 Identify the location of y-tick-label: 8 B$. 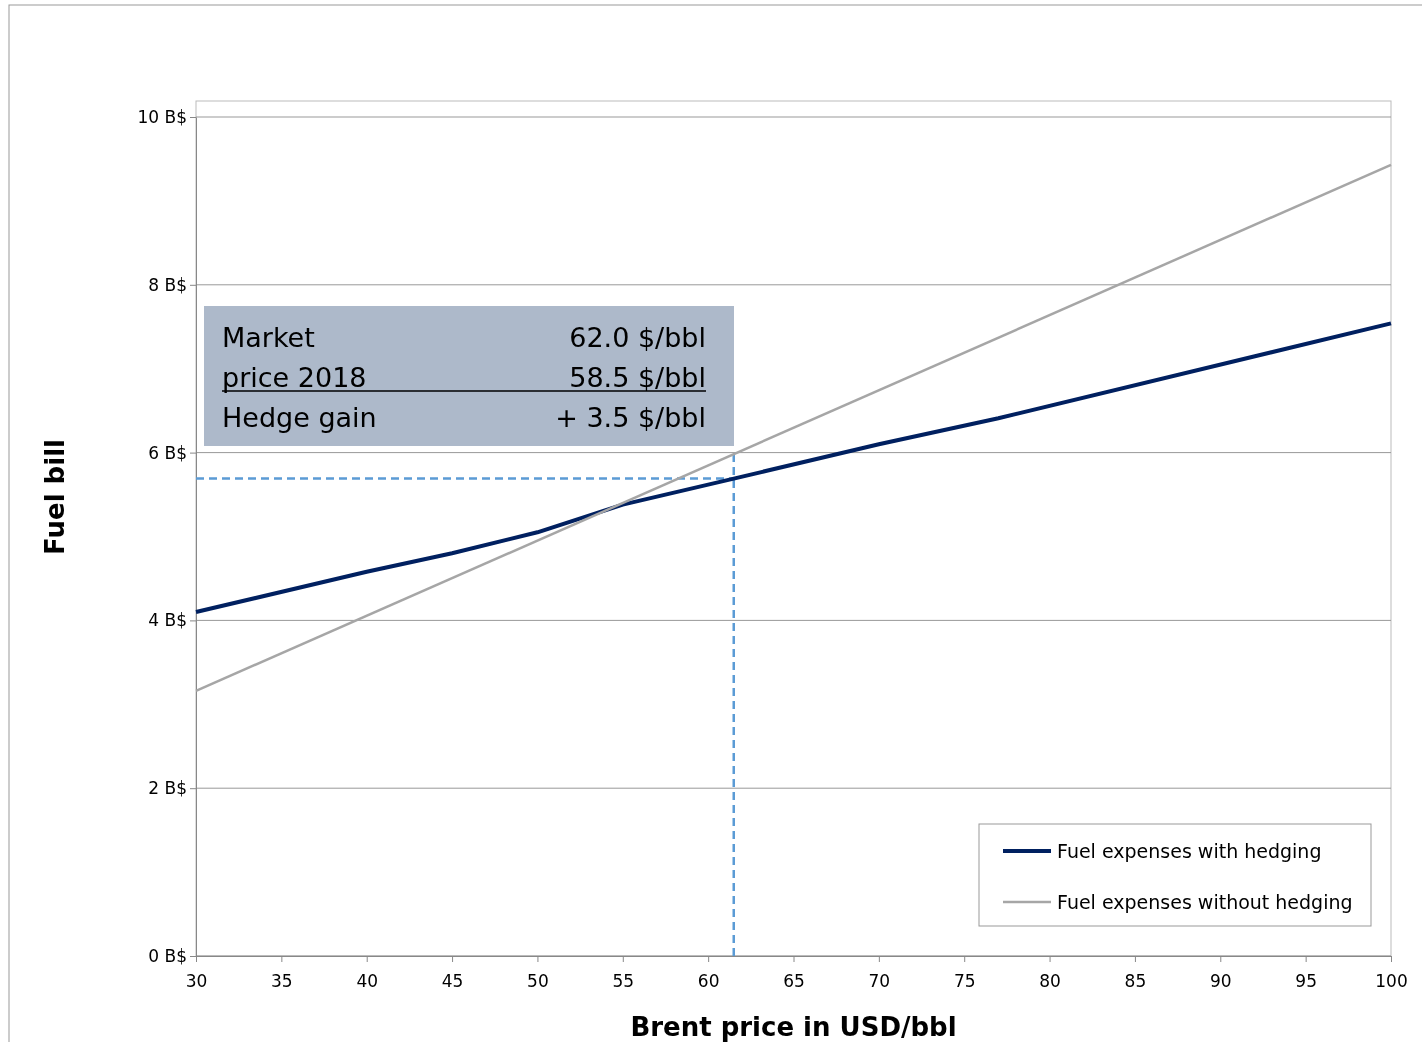
(167, 284).